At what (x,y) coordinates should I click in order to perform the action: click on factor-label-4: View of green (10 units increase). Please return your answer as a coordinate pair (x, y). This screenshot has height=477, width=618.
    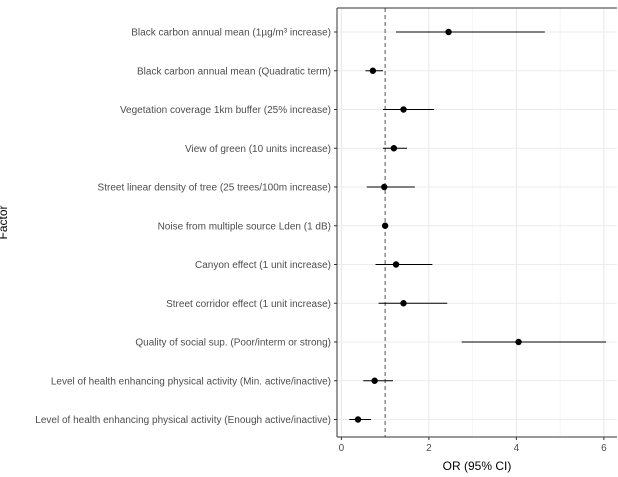
    Looking at the image, I should click on (258, 149).